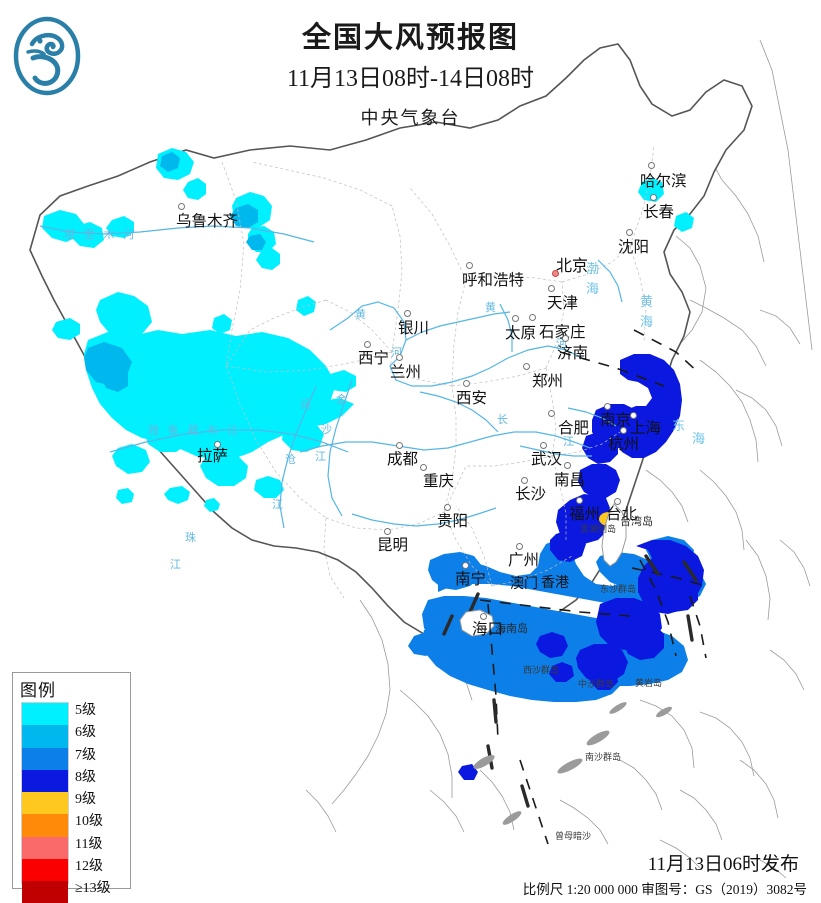  I want to click on legend-label-3: 8级, so click(85, 777).